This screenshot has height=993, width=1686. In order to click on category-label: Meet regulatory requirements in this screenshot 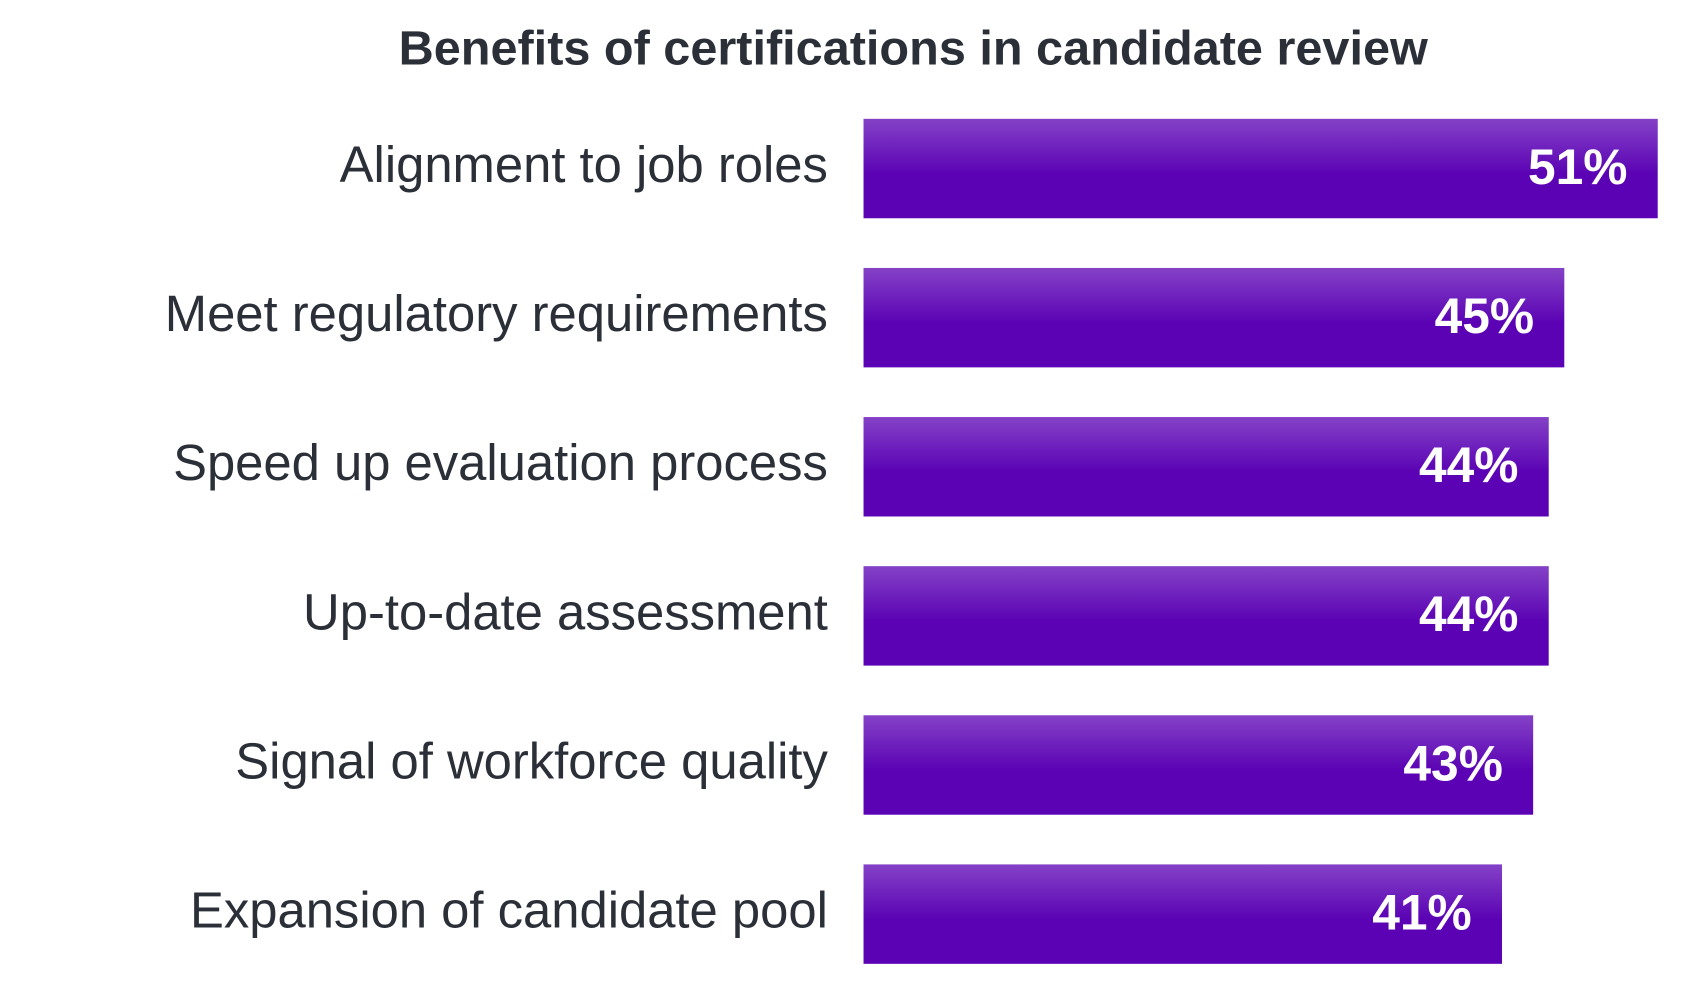, I will do `click(496, 313)`.